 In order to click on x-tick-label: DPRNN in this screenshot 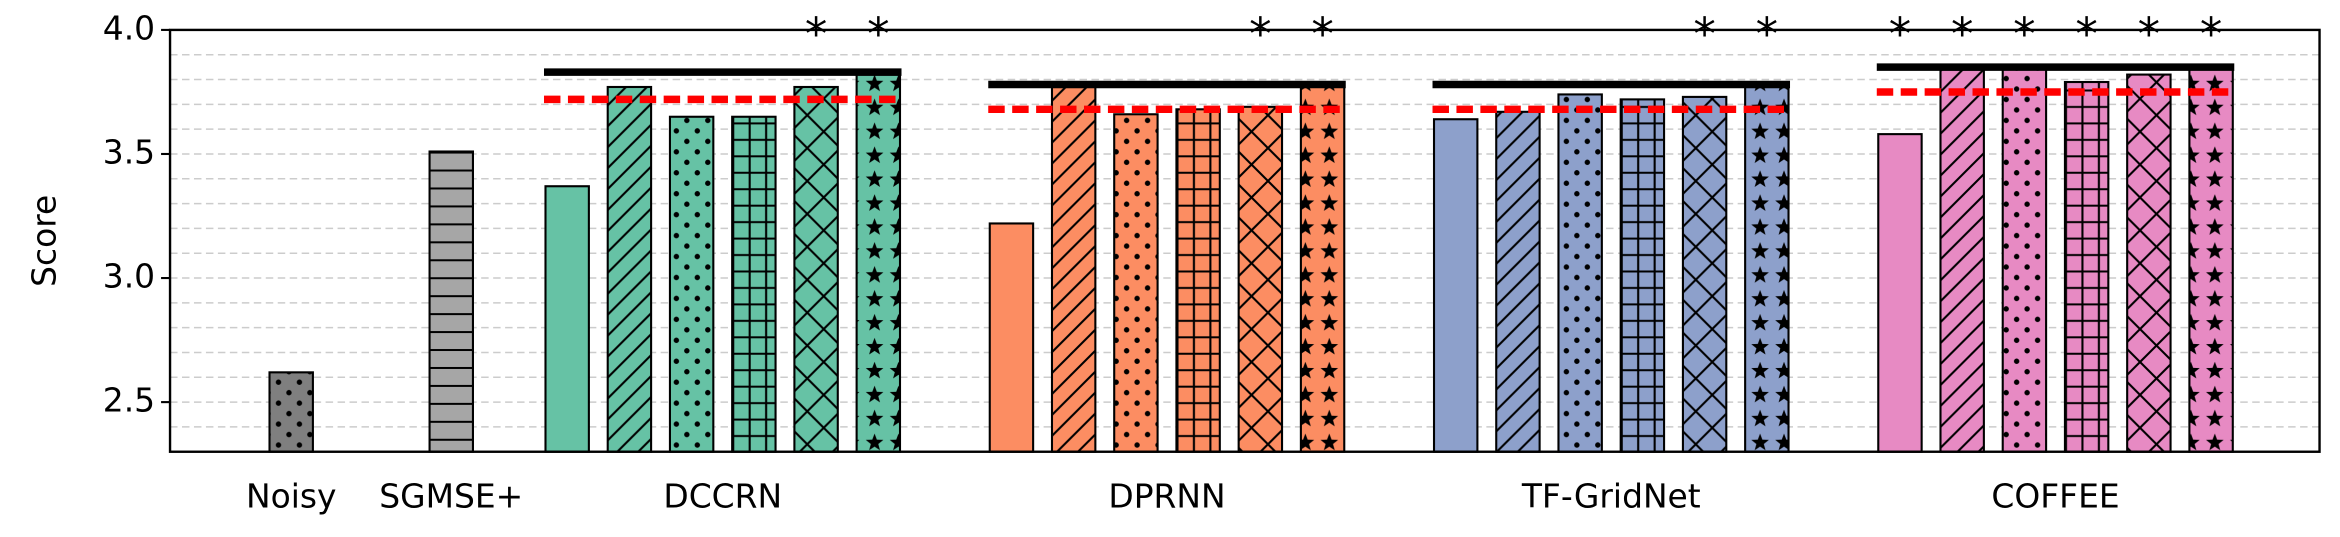, I will do `click(1166, 496)`.